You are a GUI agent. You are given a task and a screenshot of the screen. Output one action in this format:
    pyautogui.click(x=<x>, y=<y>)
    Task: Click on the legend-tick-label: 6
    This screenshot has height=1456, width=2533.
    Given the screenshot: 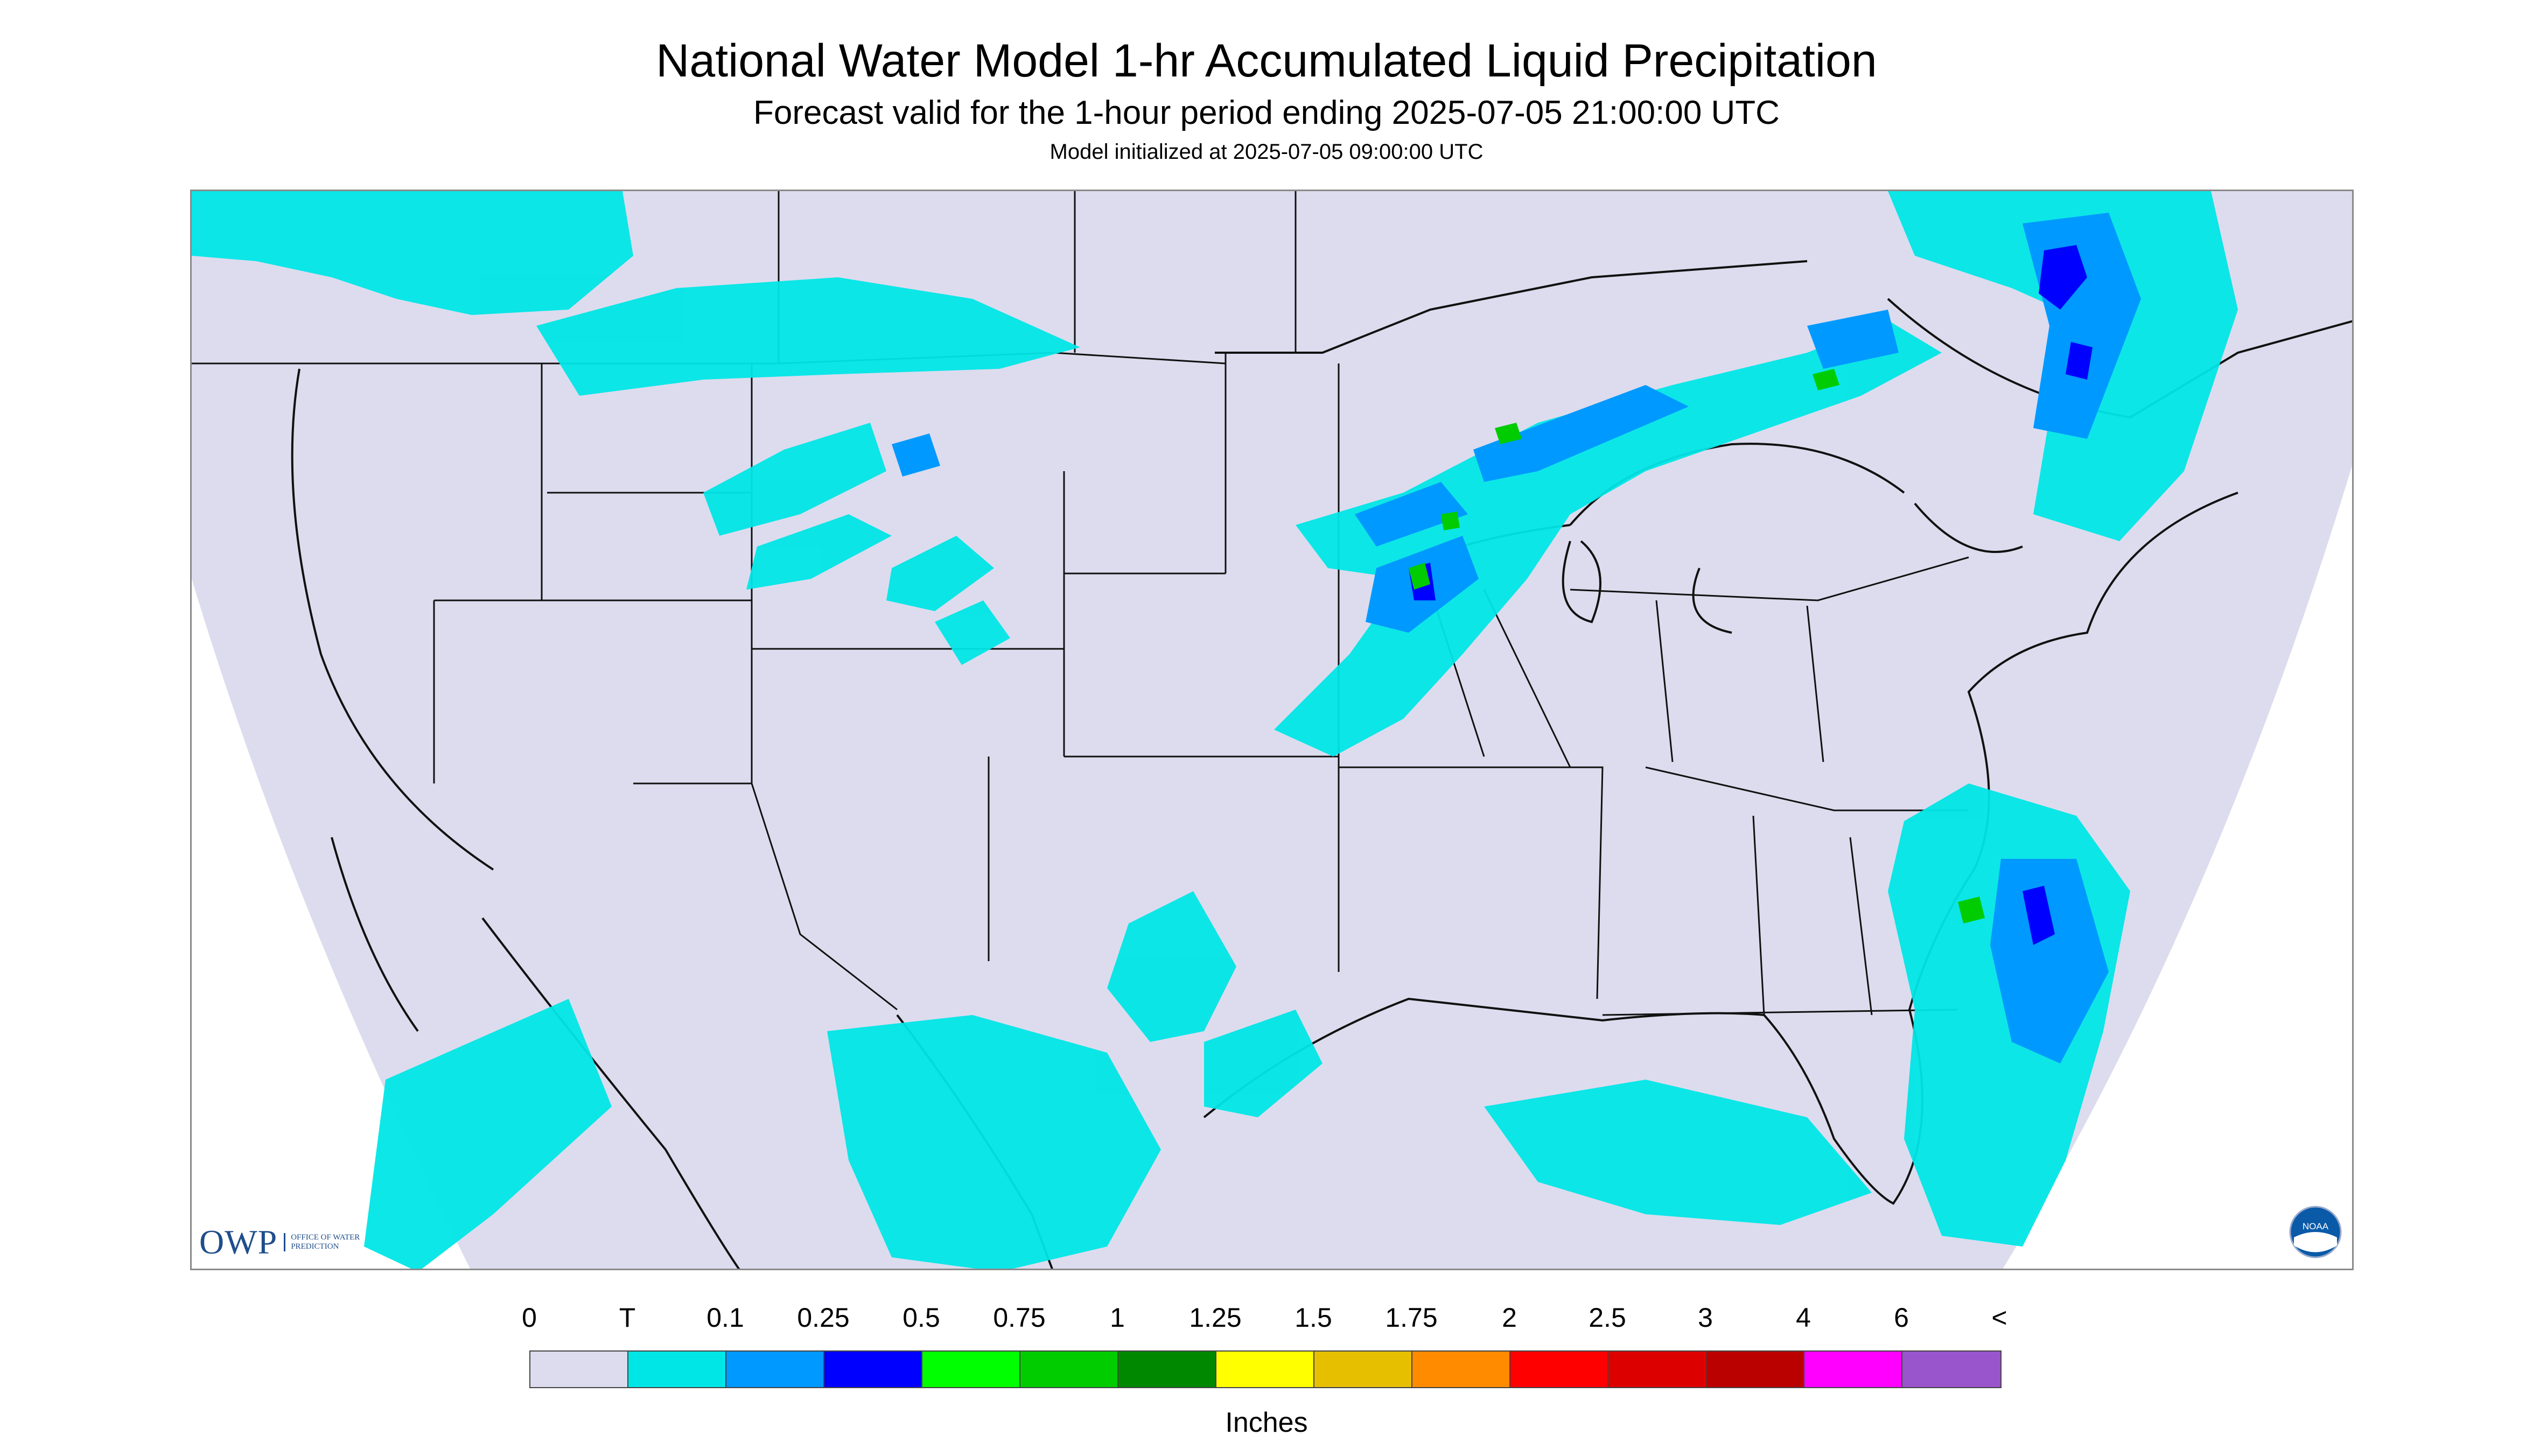 What is the action you would take?
    pyautogui.click(x=1902, y=1318)
    